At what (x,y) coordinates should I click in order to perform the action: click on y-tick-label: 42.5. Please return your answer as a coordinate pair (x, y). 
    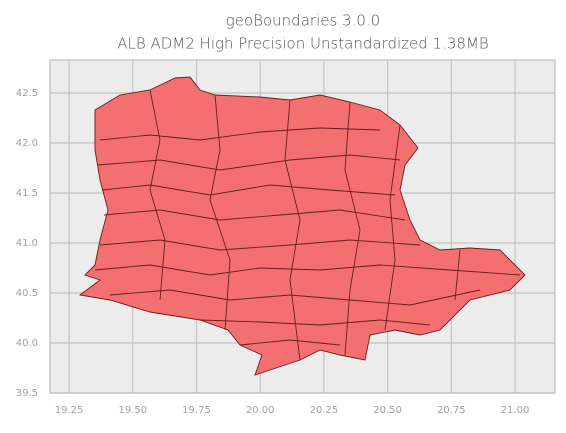
    Looking at the image, I should click on (27, 93).